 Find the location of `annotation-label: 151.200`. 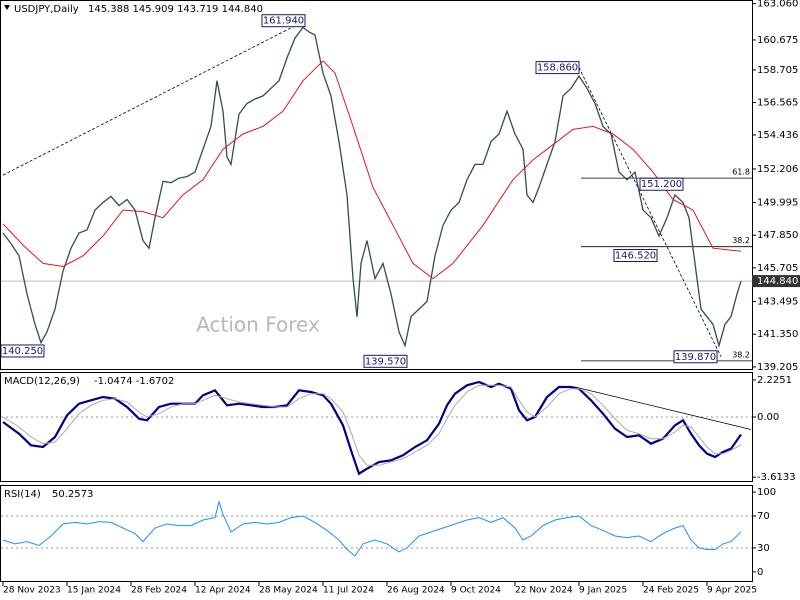

annotation-label: 151.200 is located at coordinates (661, 184).